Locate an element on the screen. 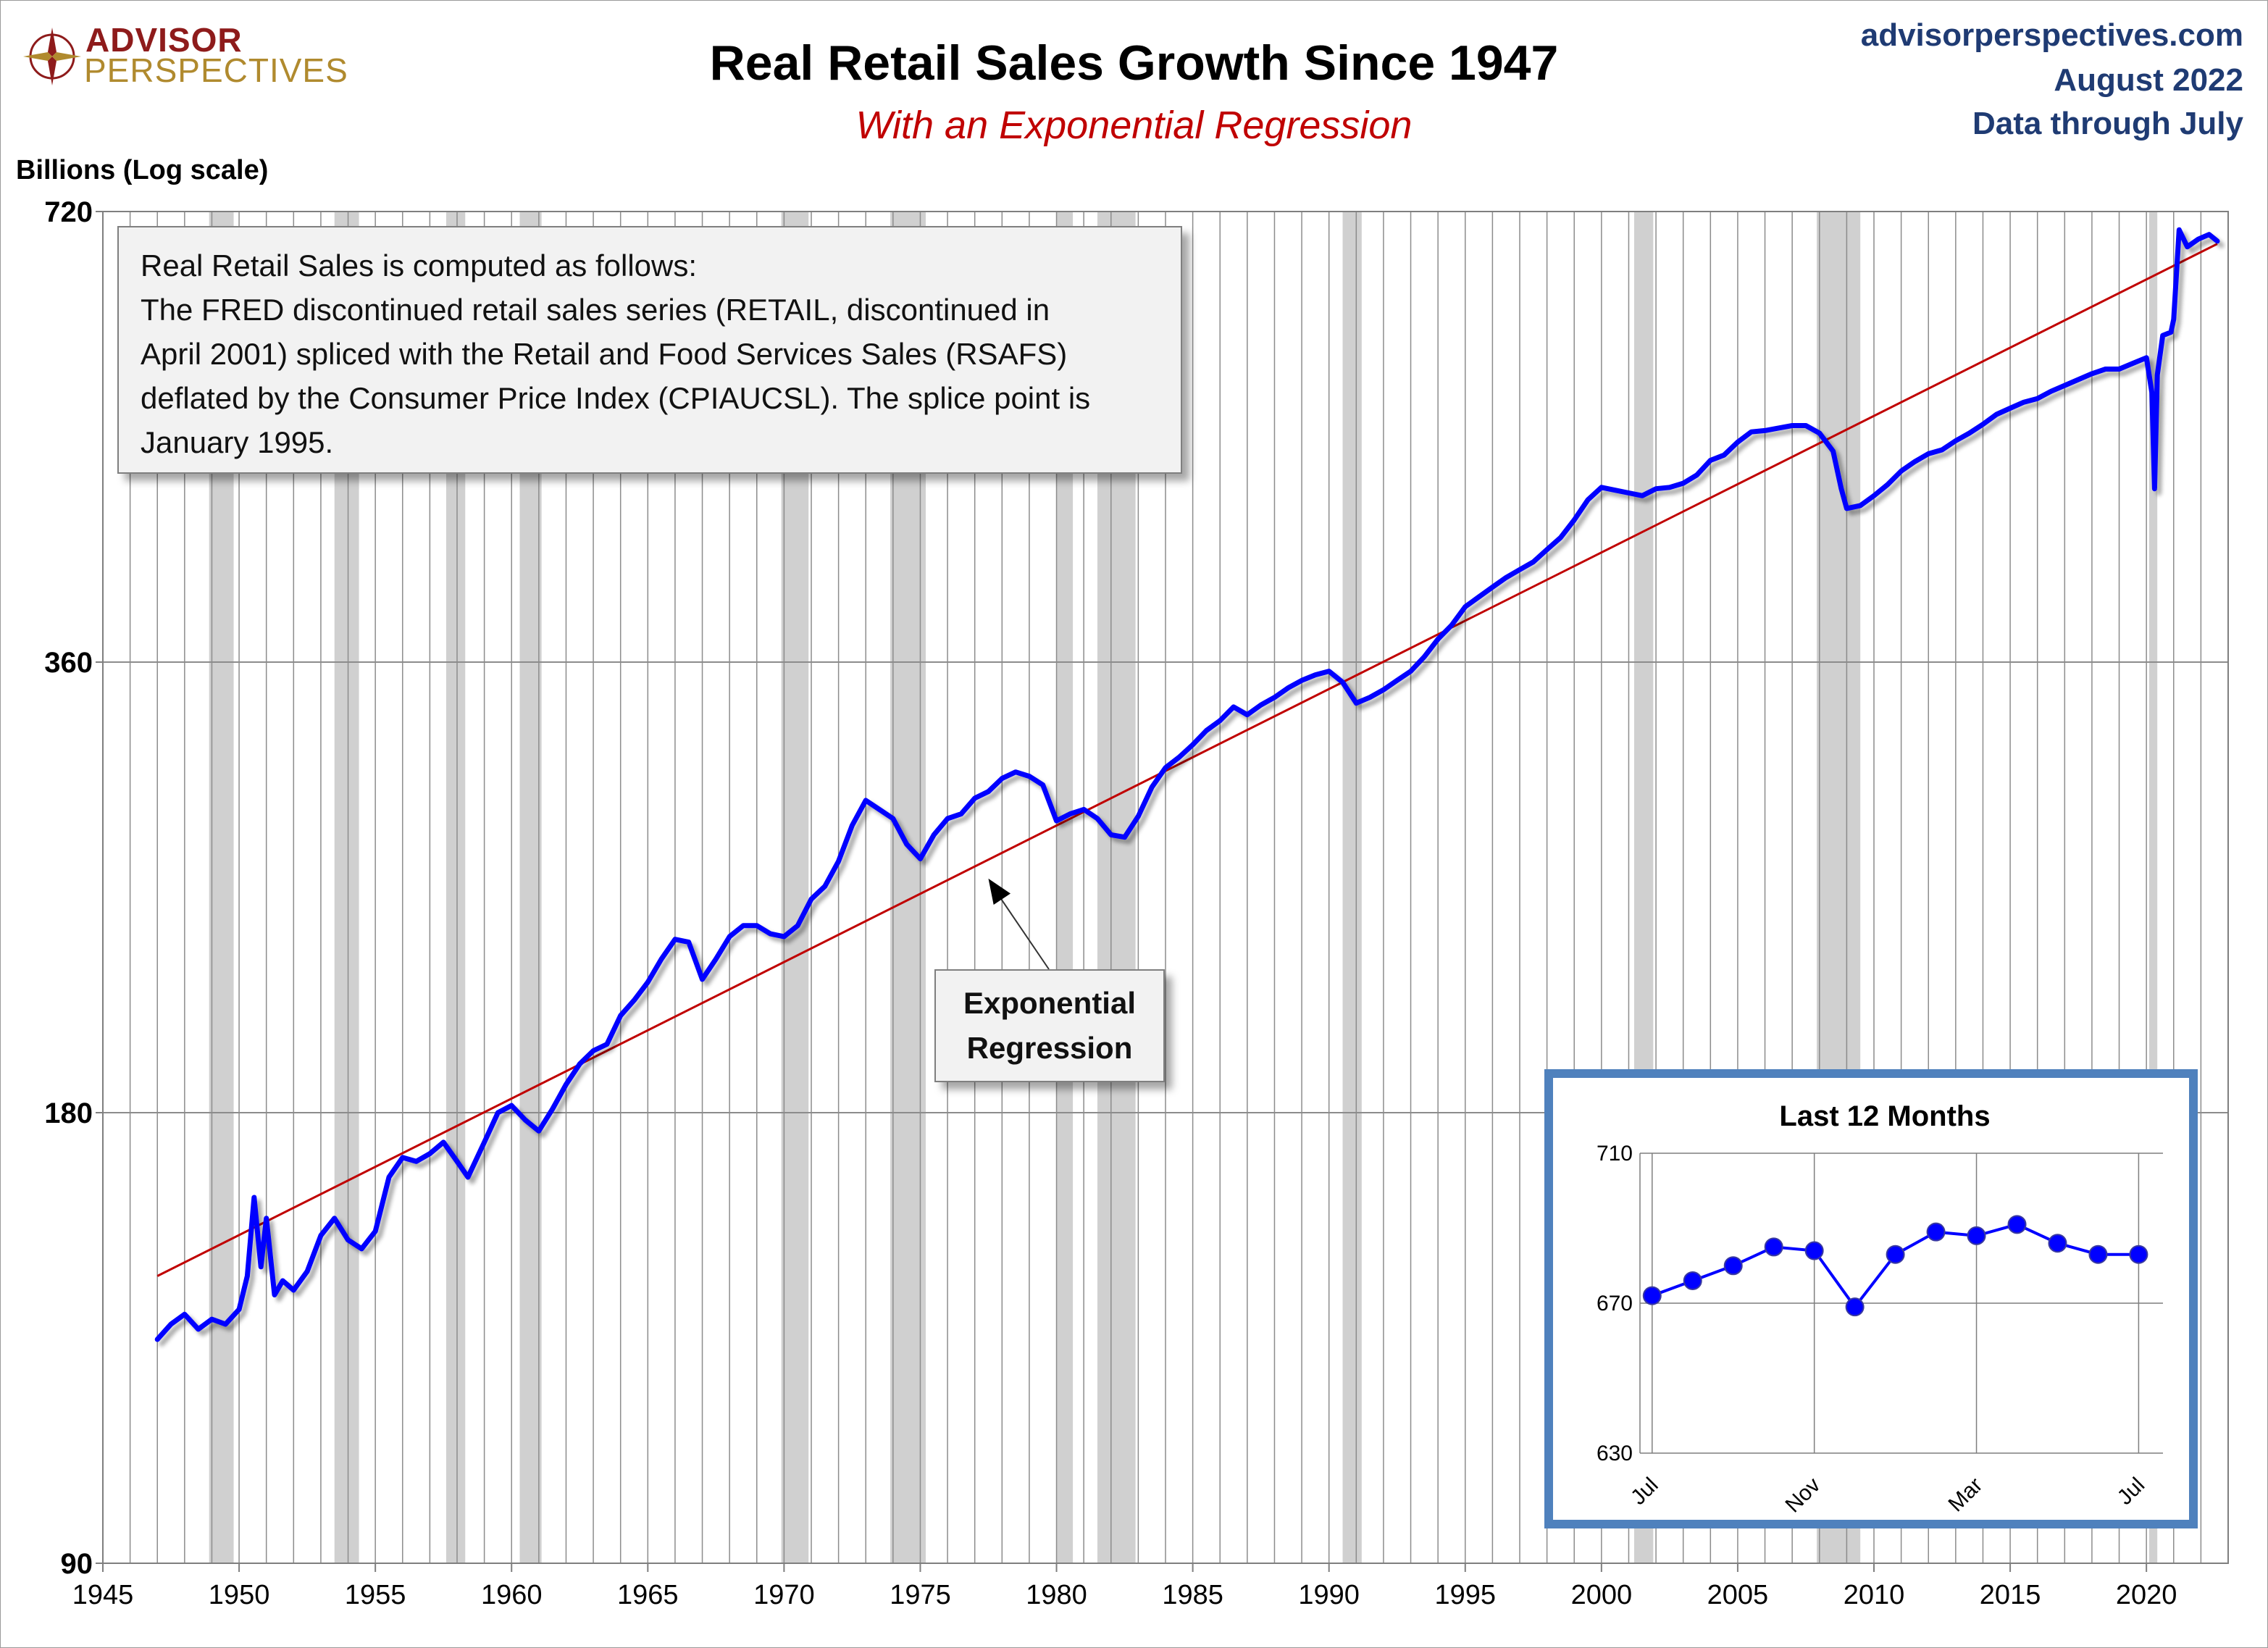 This screenshot has height=1648, width=2268. x-tick-label: 2020 is located at coordinates (2147, 1595).